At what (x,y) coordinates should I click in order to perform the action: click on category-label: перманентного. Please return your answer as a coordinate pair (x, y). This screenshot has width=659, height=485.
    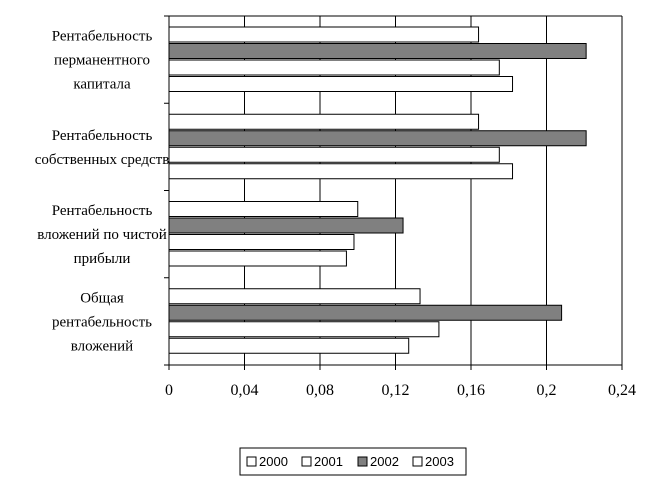
    Looking at the image, I should click on (102, 61).